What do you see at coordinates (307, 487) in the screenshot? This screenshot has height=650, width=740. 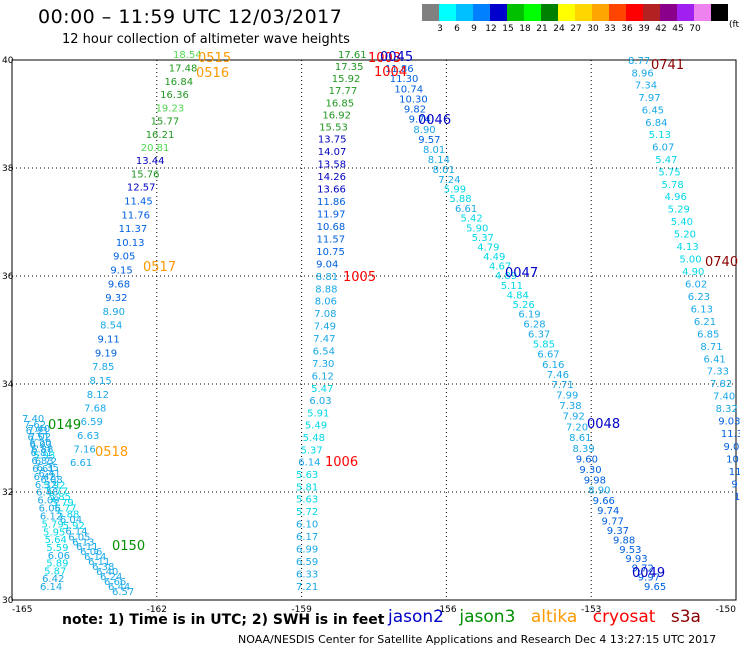 I see `wave-height-value: 5.81` at bounding box center [307, 487].